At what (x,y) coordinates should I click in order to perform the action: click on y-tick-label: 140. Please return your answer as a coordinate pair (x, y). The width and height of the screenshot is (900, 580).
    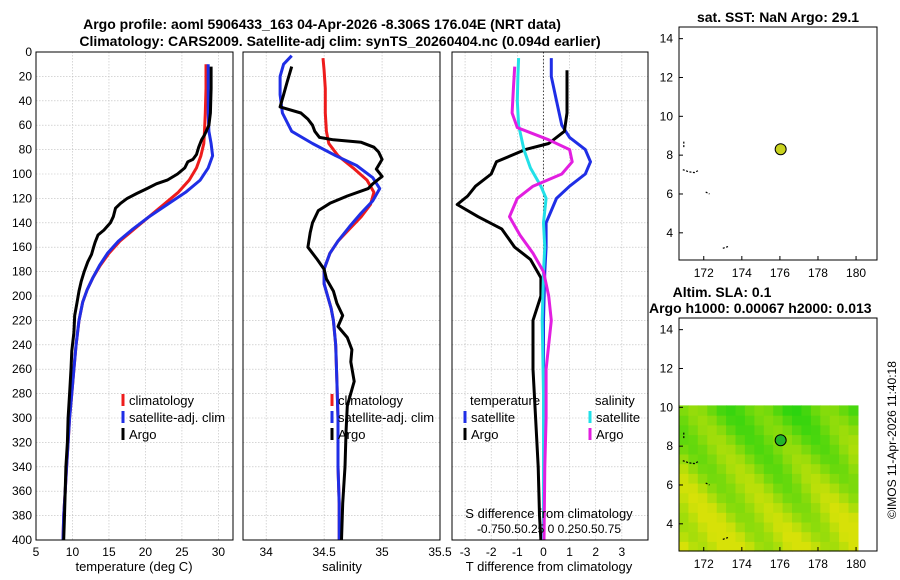
    Looking at the image, I should click on (22, 223).